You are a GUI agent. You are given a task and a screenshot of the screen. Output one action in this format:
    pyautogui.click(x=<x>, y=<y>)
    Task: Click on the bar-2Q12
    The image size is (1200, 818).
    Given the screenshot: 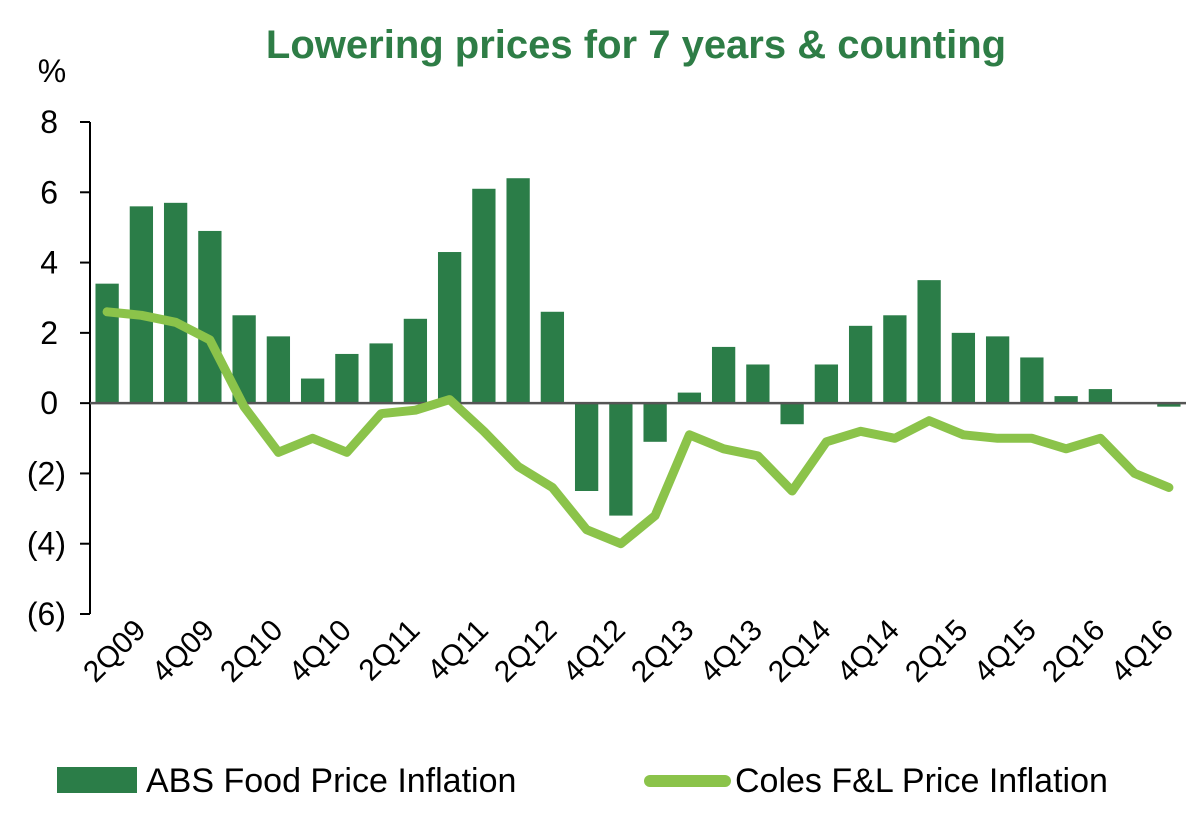 What is the action you would take?
    pyautogui.click(x=552, y=357)
    